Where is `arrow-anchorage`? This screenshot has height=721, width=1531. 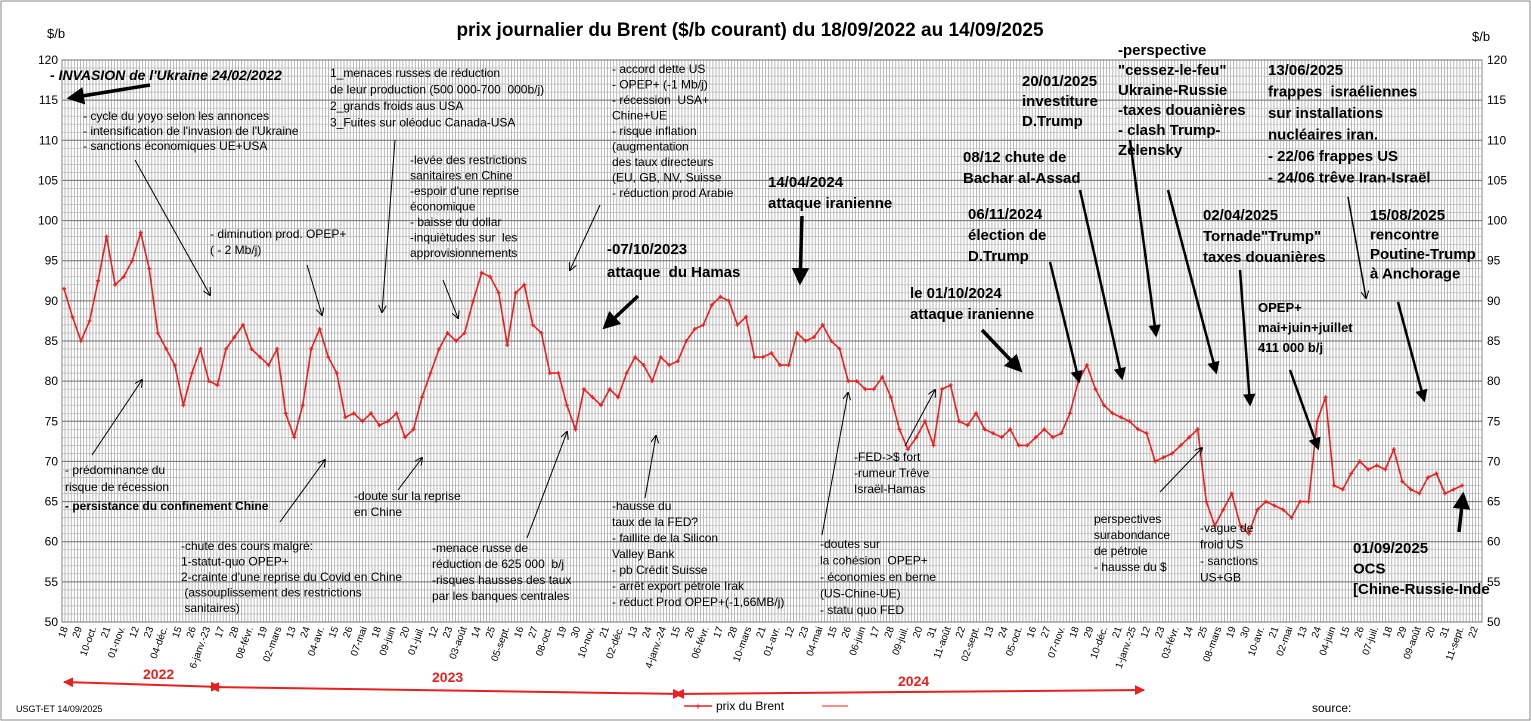 arrow-anchorage is located at coordinates (1412, 352).